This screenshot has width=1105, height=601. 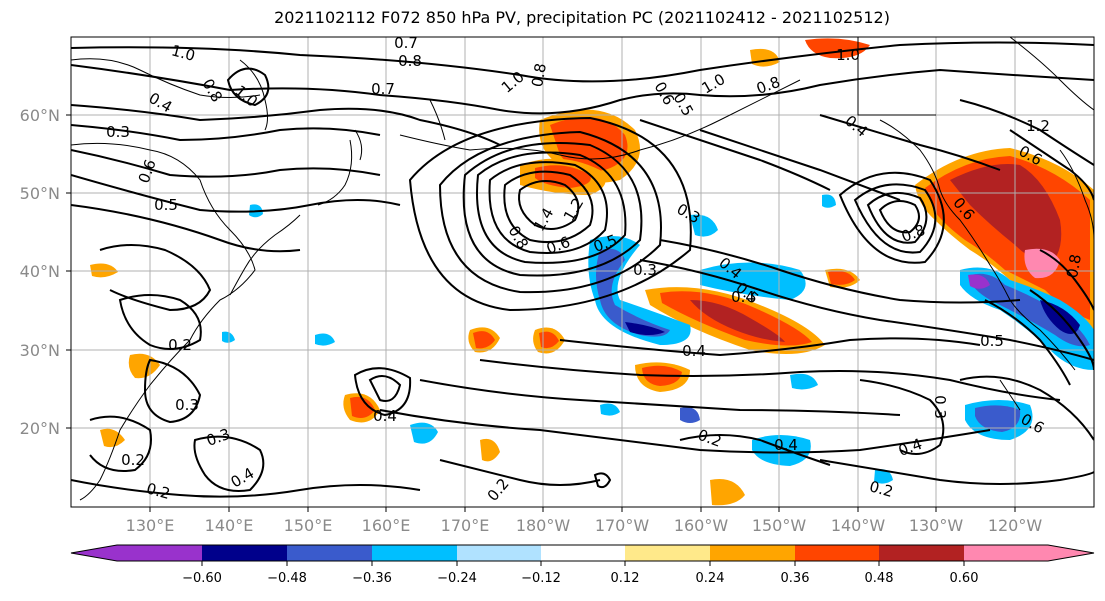 What do you see at coordinates (543, 525) in the screenshot?
I see `lon-label: 180°W` at bounding box center [543, 525].